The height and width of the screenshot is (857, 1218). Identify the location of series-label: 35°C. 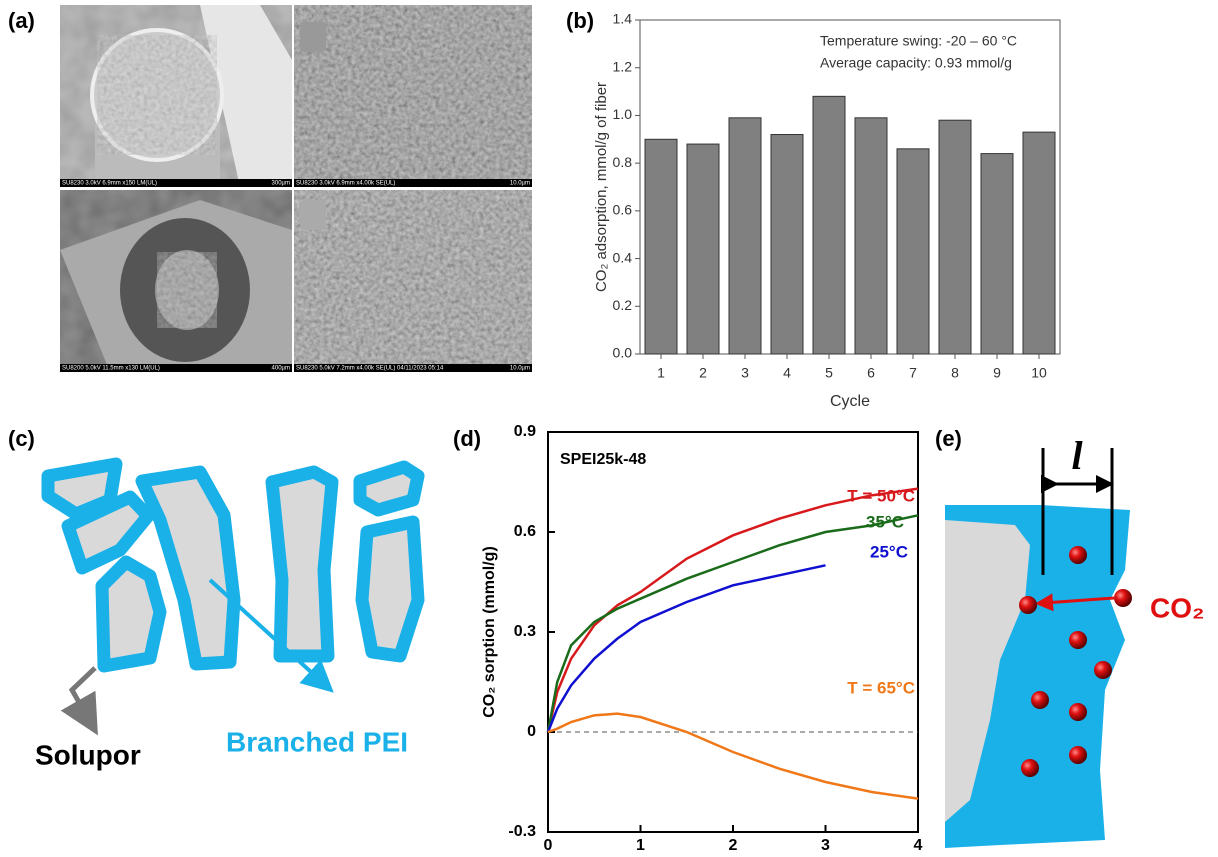
(885, 521).